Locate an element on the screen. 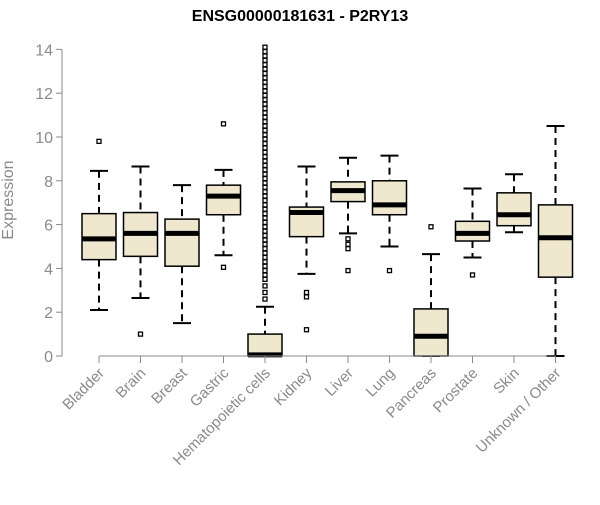 The height and width of the screenshot is (505, 600). x-tick-label: Skin is located at coordinates (506, 381).